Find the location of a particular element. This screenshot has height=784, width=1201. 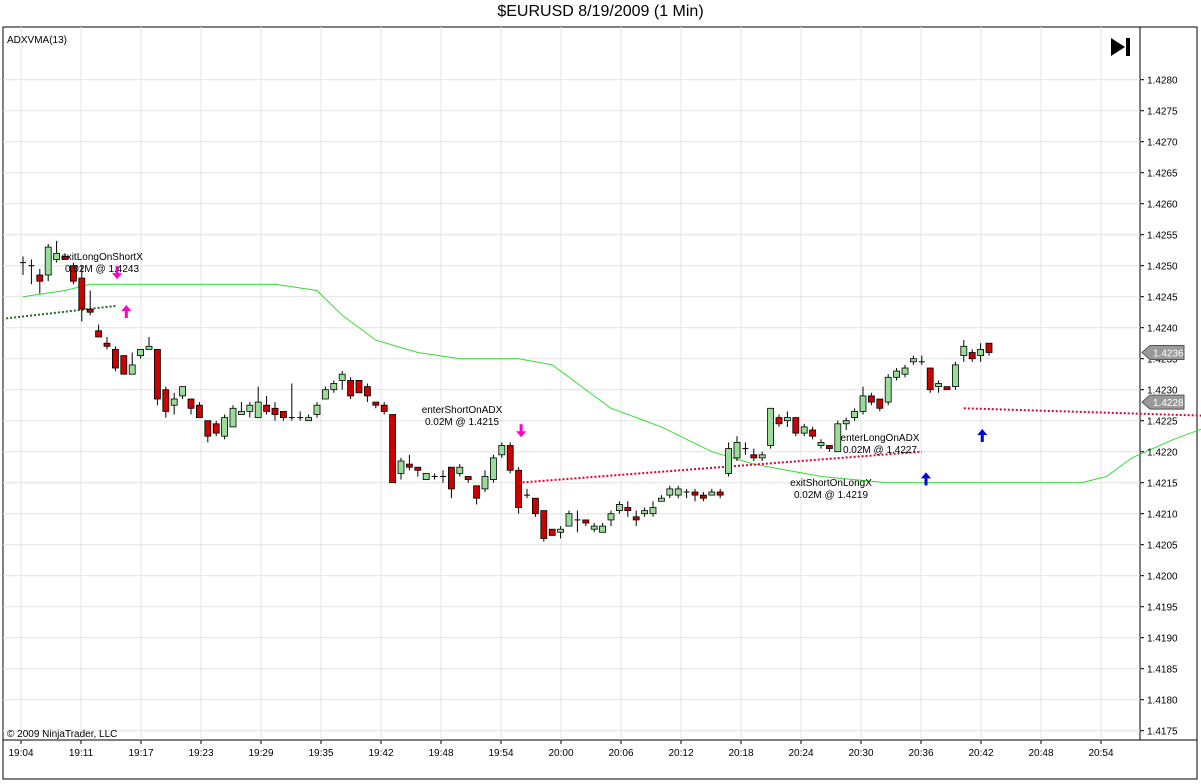

annotation-fill: 0.02M @ 1.4215 is located at coordinates (462, 422).